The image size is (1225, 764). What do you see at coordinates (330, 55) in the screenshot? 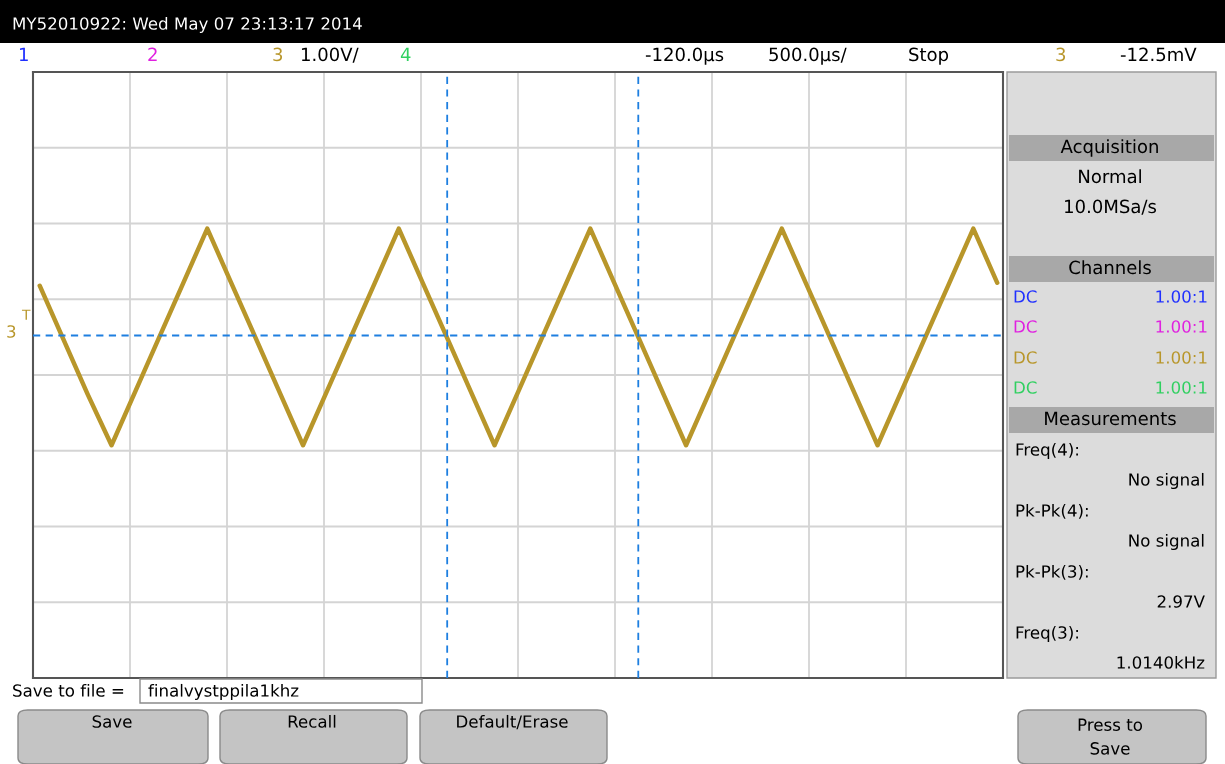
I see `text: 1.00V/` at bounding box center [330, 55].